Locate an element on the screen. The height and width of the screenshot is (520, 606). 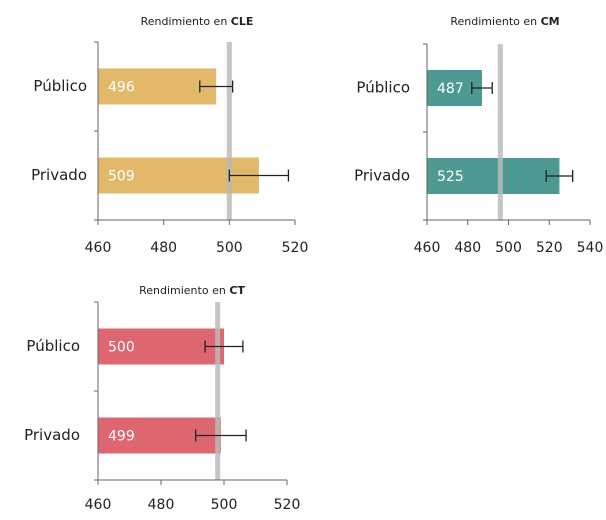
value-label: 525 is located at coordinates (450, 177).